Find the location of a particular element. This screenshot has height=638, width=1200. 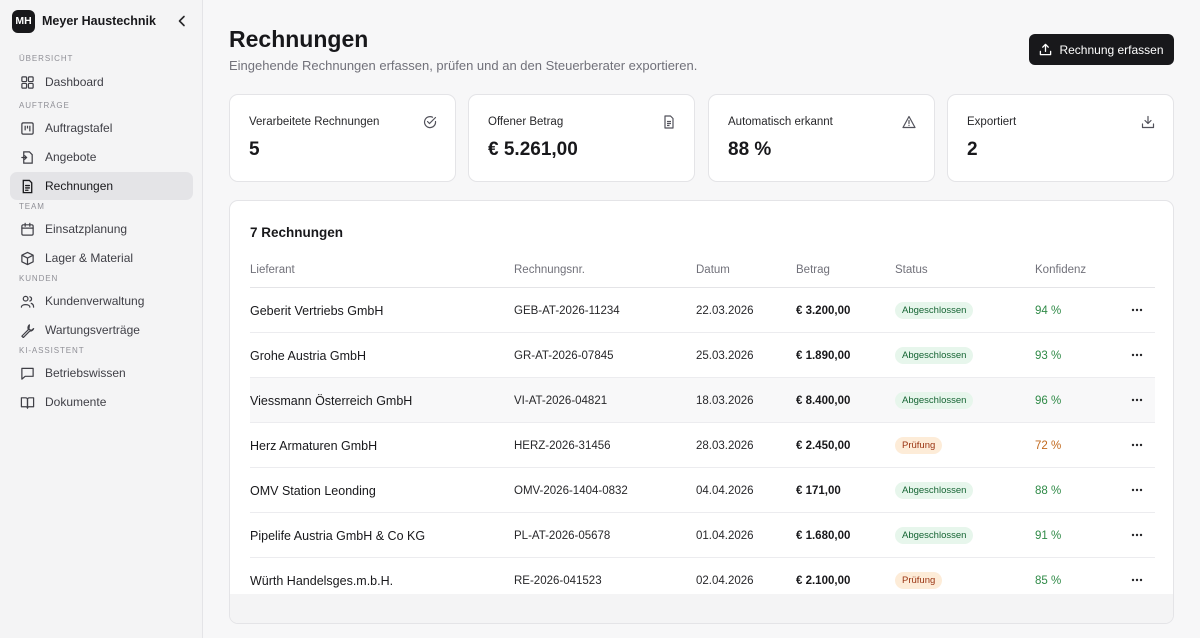

stat-value: 2 is located at coordinates (972, 149).